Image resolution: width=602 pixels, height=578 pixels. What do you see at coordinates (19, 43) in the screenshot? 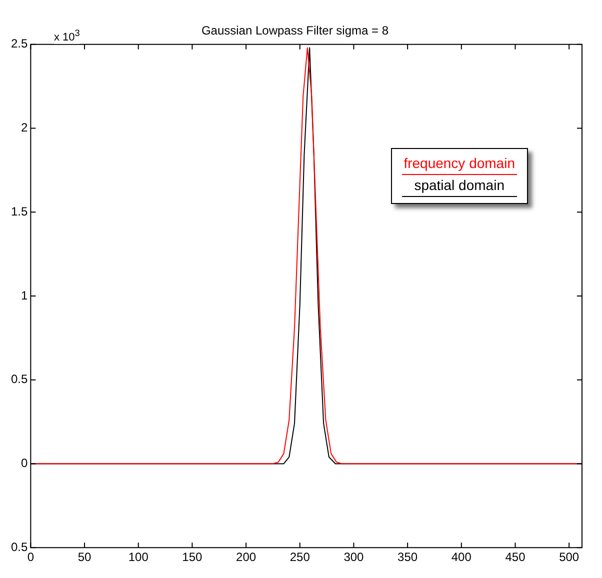
I see `y-tick-label: 2.5` at bounding box center [19, 43].